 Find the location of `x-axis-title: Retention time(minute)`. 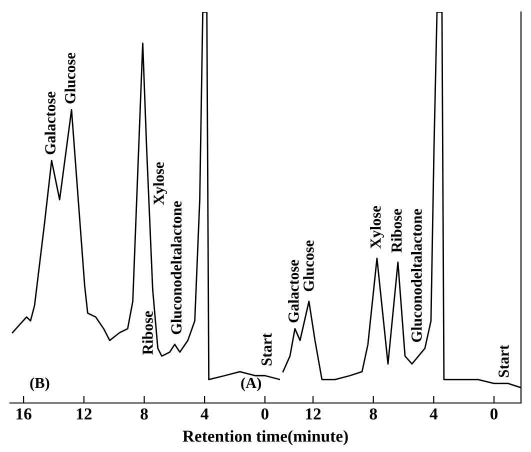

x-axis-title: Retention time(minute) is located at coordinates (265, 438).